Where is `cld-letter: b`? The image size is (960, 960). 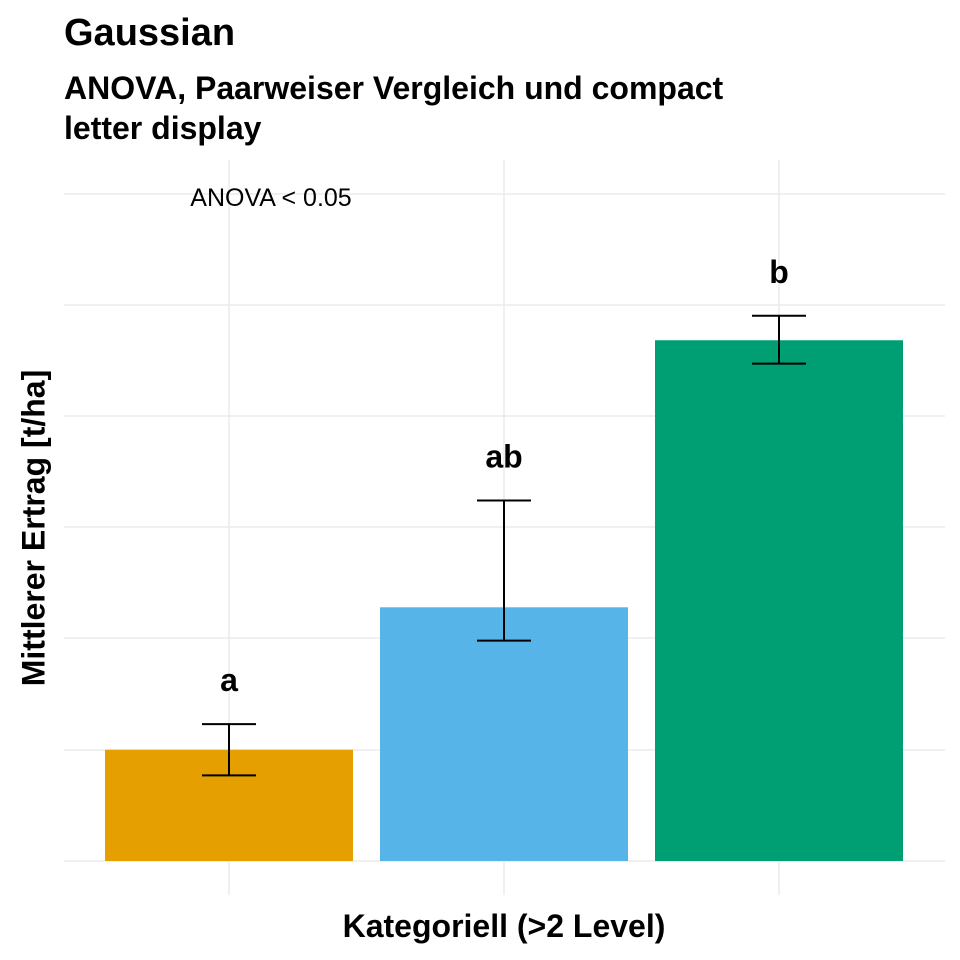
cld-letter: b is located at coordinates (779, 272).